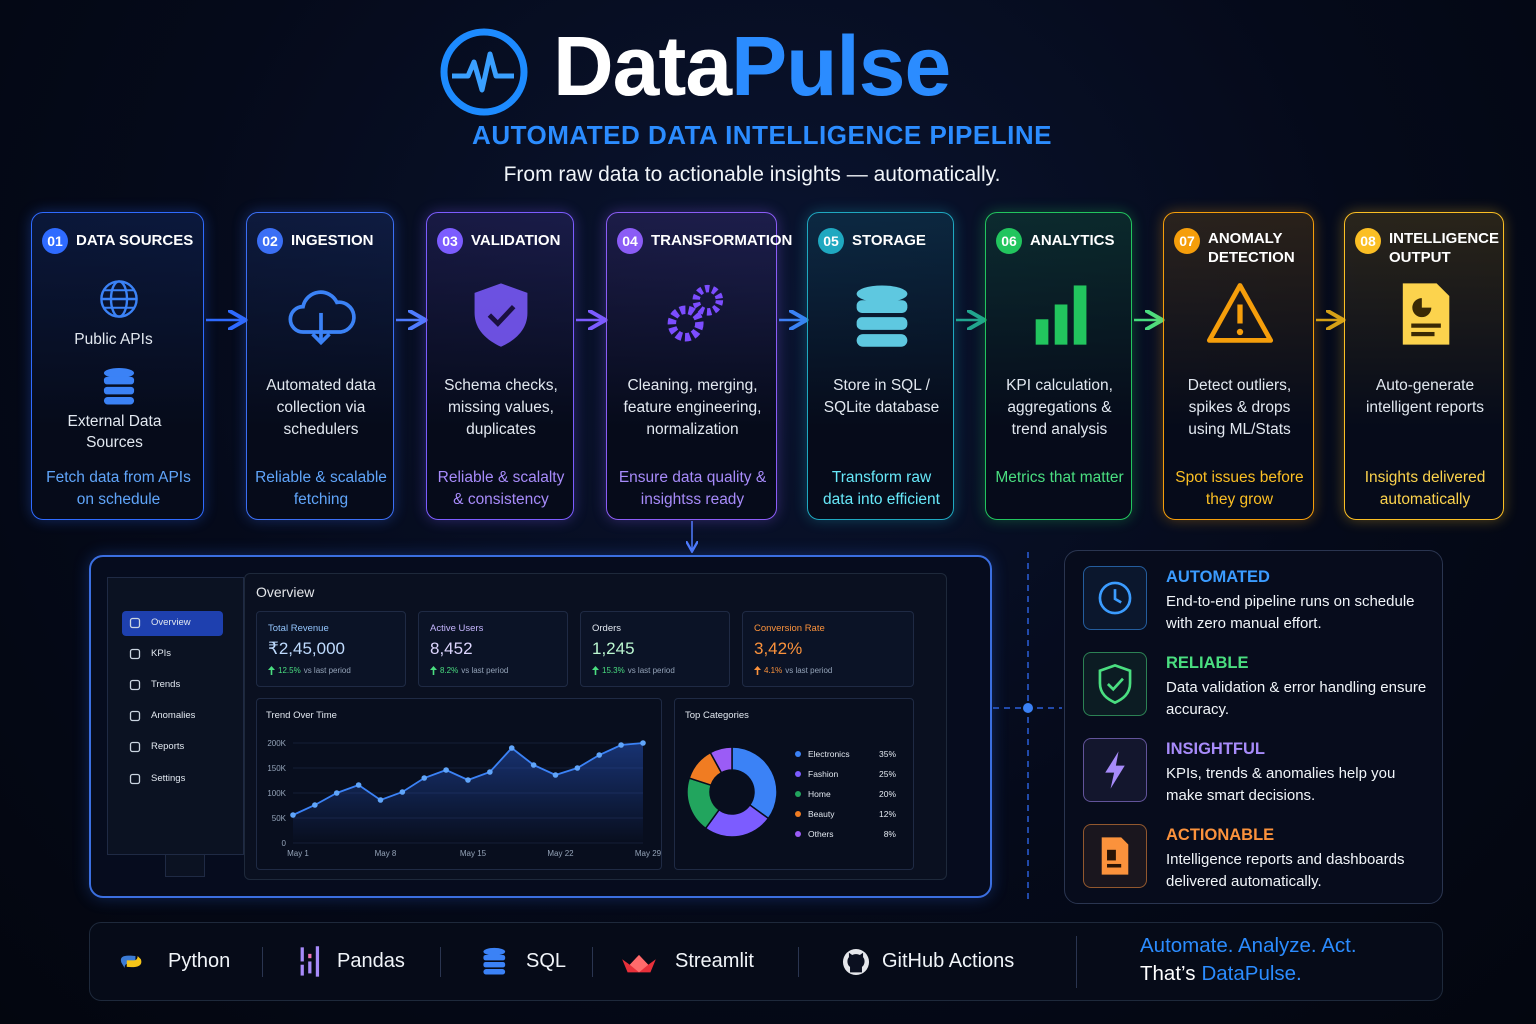 The image size is (1536, 1024). I want to click on step-description: Store in SQL / SQLite database, so click(881, 396).